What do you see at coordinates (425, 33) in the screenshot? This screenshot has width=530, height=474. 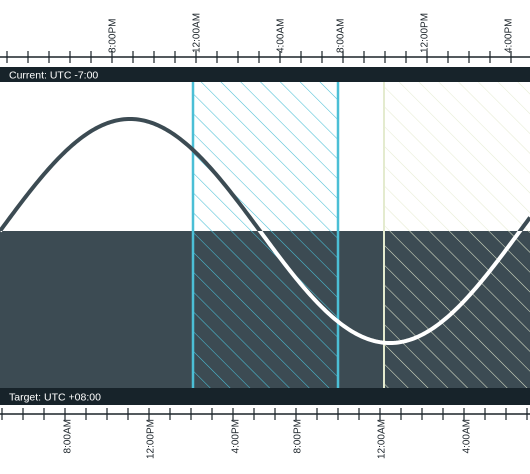 I see `top-tick-label-4: 12:00PM` at bounding box center [425, 33].